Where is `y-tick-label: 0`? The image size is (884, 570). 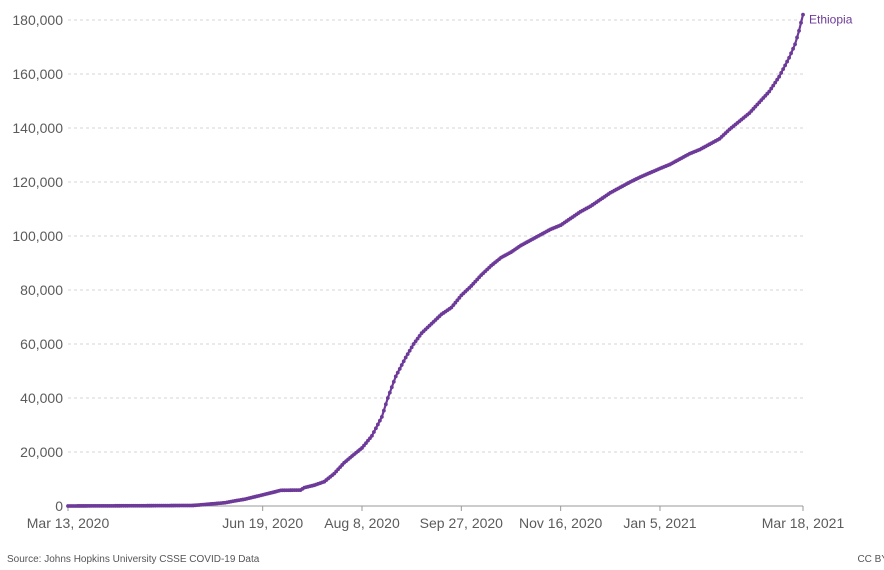 y-tick-label: 0 is located at coordinates (59, 506).